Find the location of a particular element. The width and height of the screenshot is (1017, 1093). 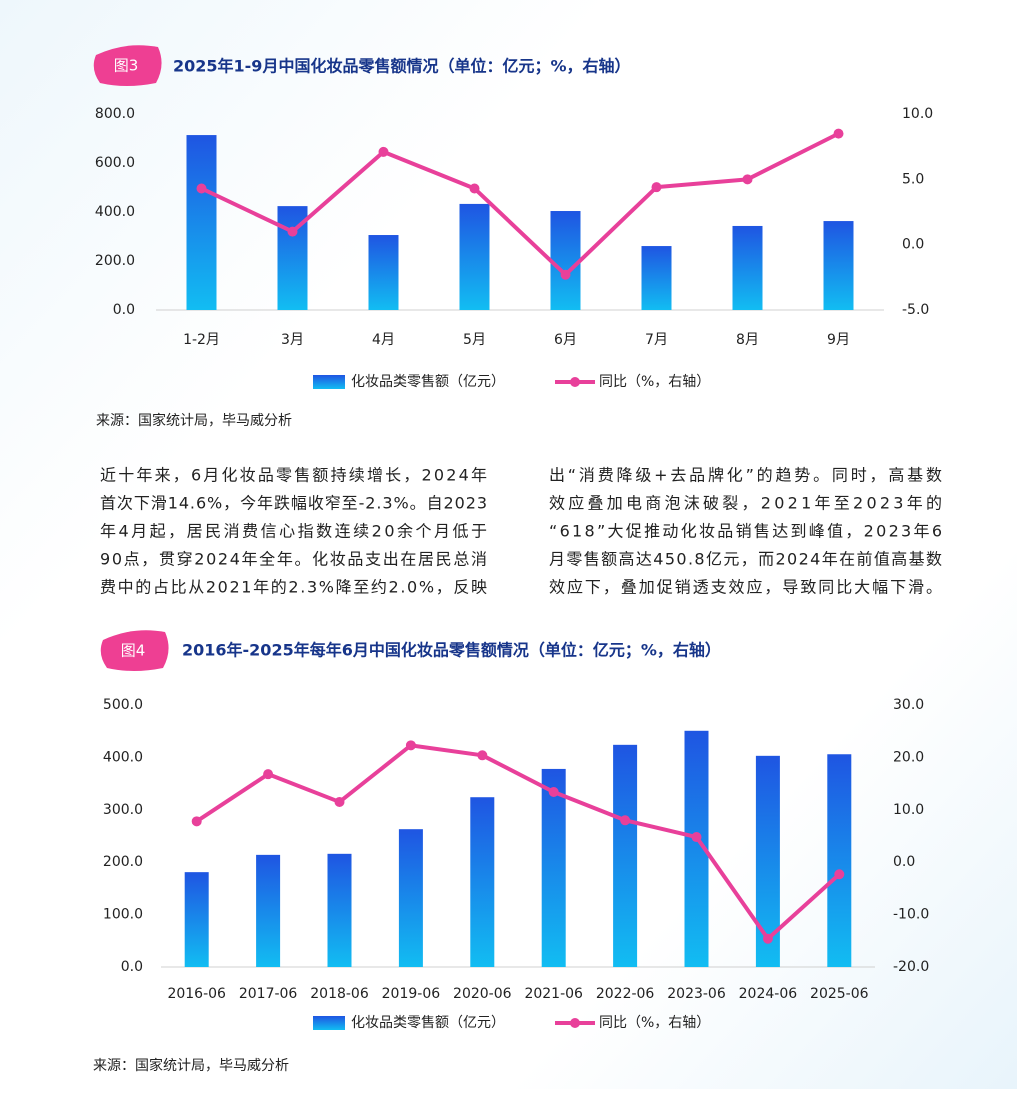

paragraph-line: 近十年来，6月化妆品零售额持续增长，2024年 is located at coordinates (293, 475).